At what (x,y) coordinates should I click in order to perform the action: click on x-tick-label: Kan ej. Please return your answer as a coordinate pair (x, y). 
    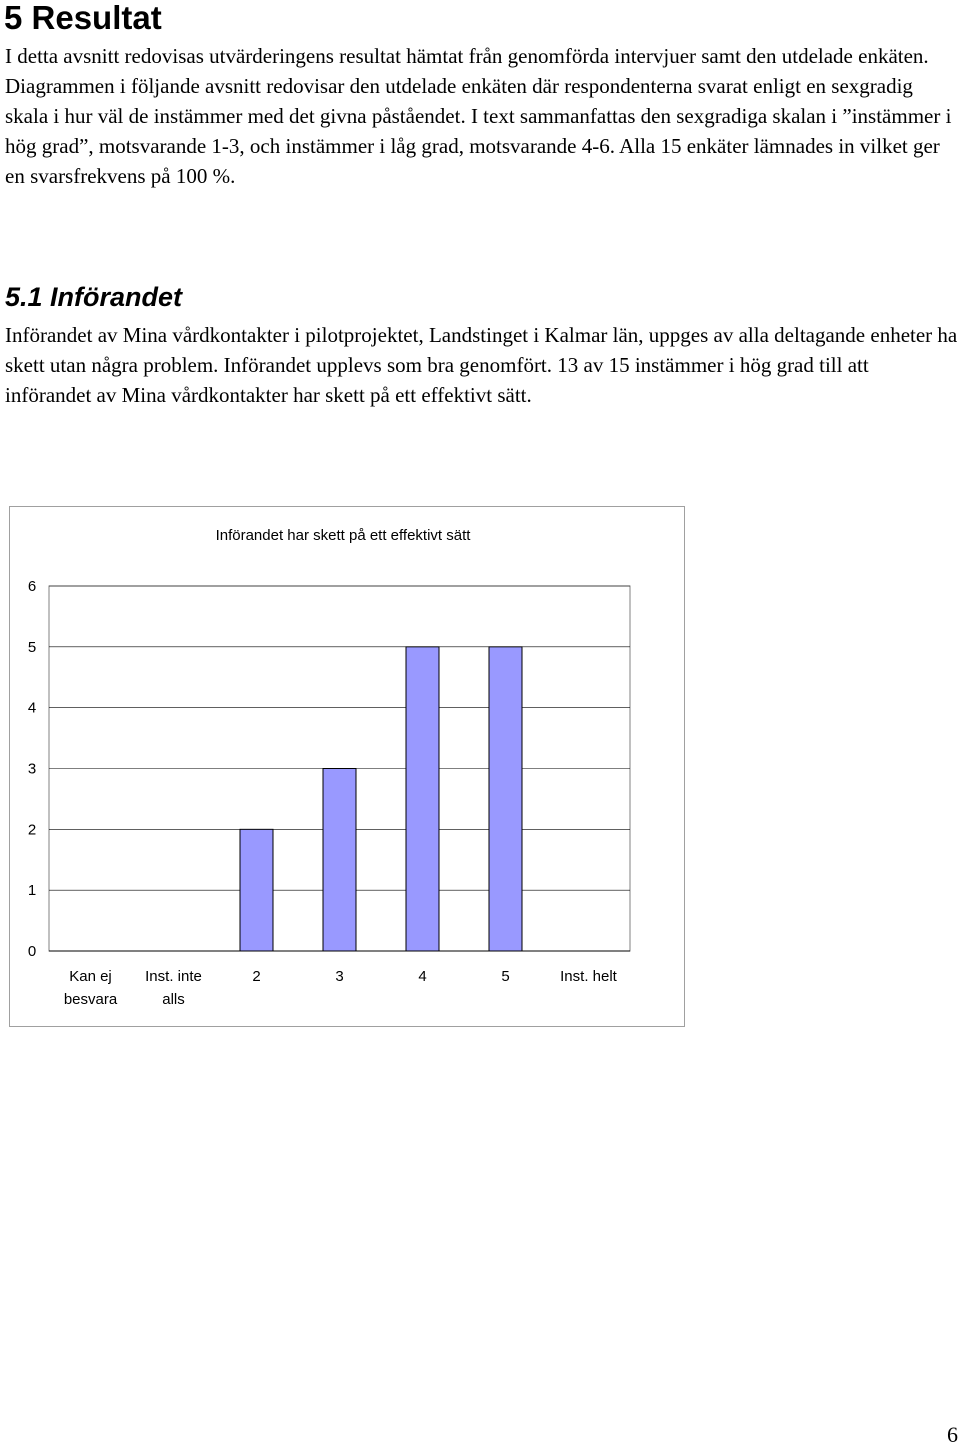
    Looking at the image, I should click on (90, 976).